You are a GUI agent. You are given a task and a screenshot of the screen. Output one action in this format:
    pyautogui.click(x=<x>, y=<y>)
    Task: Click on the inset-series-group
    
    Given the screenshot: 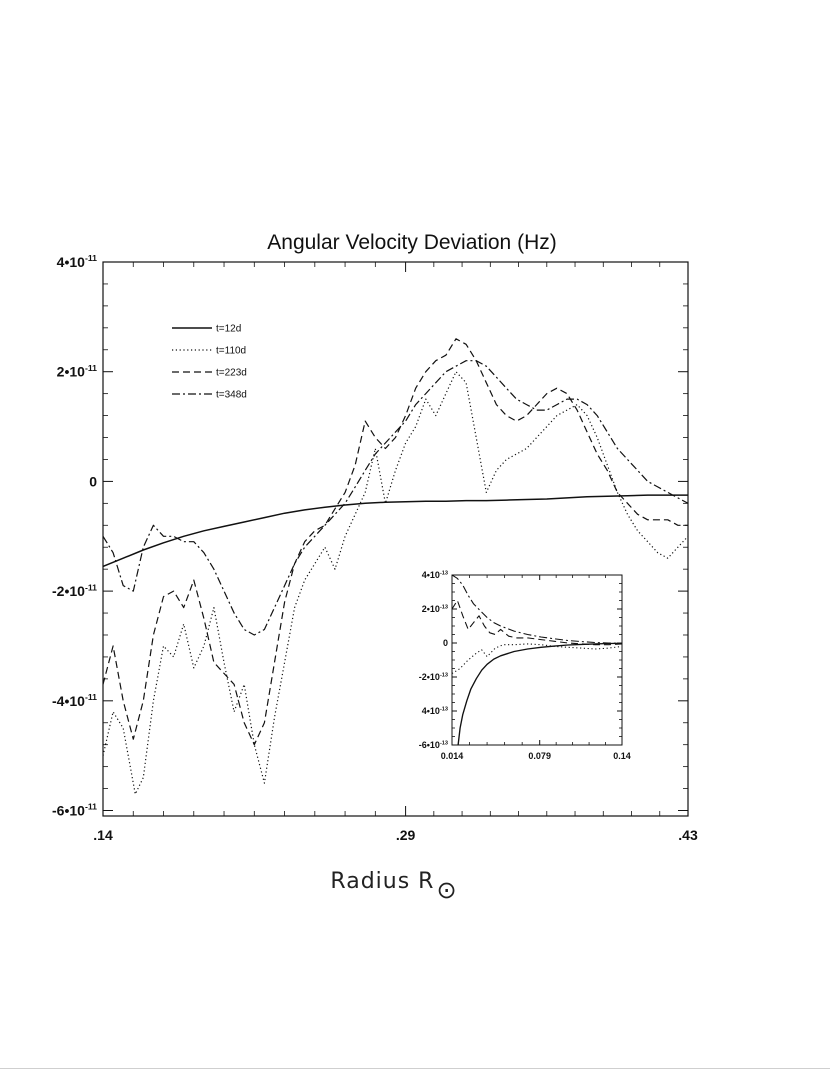 What is the action you would take?
    pyautogui.click(x=537, y=660)
    